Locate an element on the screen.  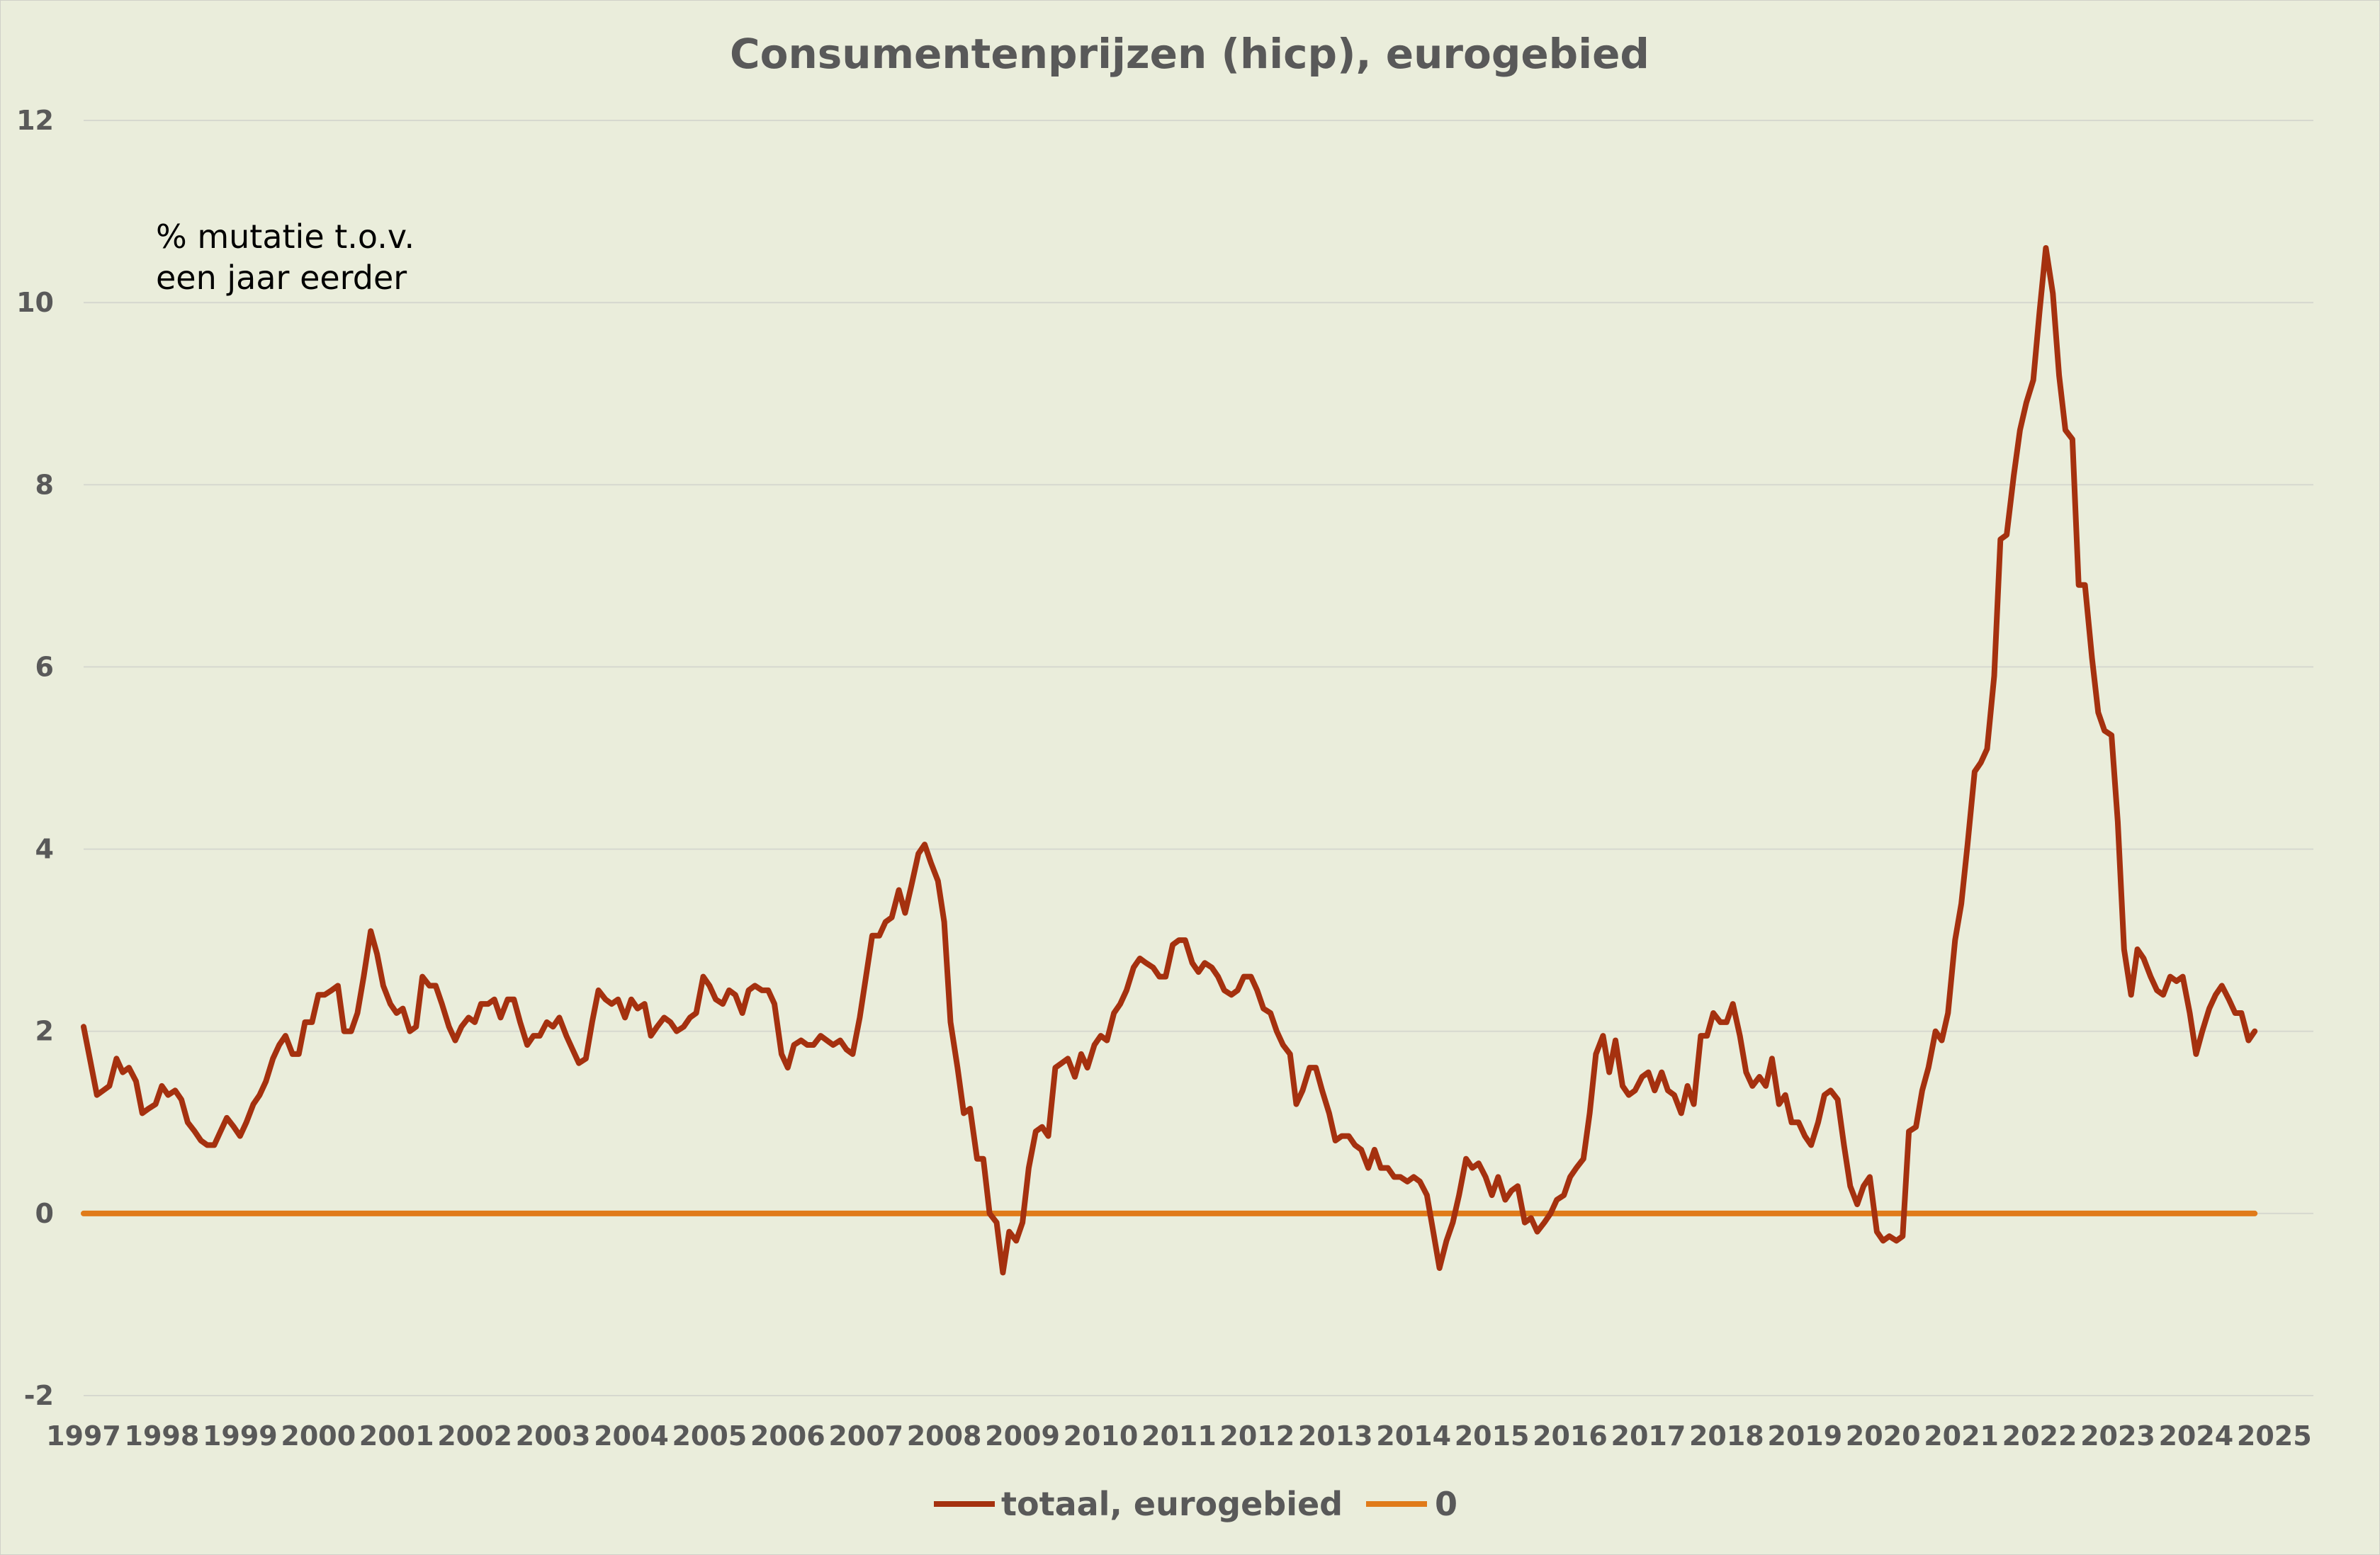
y-tick-label: 8 is located at coordinates (44, 485).